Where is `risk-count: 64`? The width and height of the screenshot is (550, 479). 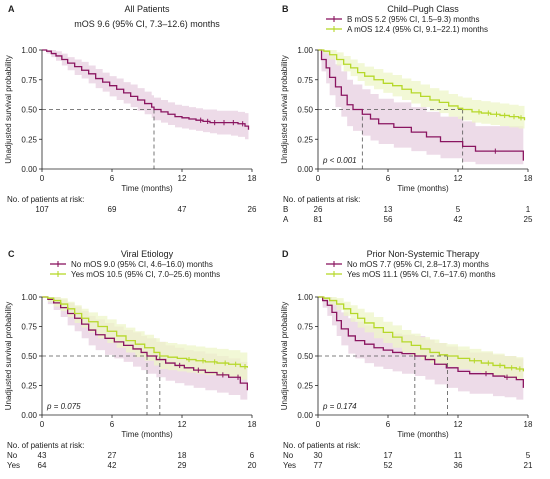
risk-count: 64 is located at coordinates (42, 465).